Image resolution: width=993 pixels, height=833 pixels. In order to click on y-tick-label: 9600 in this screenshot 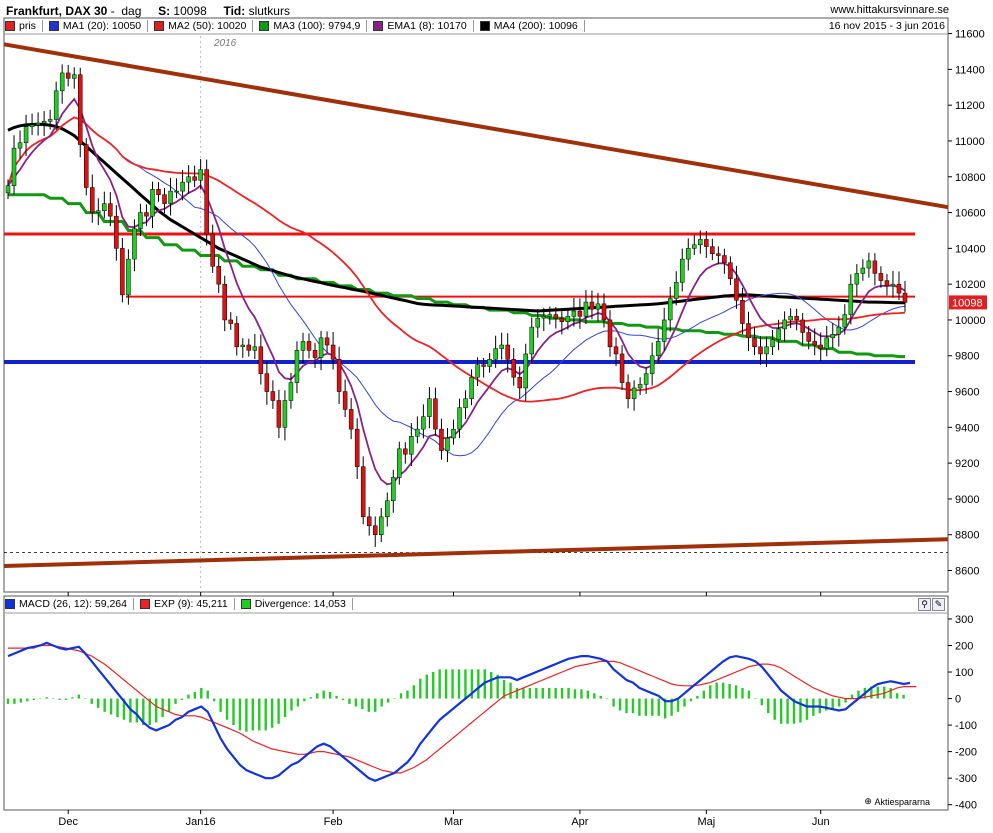, I will do `click(967, 393)`.